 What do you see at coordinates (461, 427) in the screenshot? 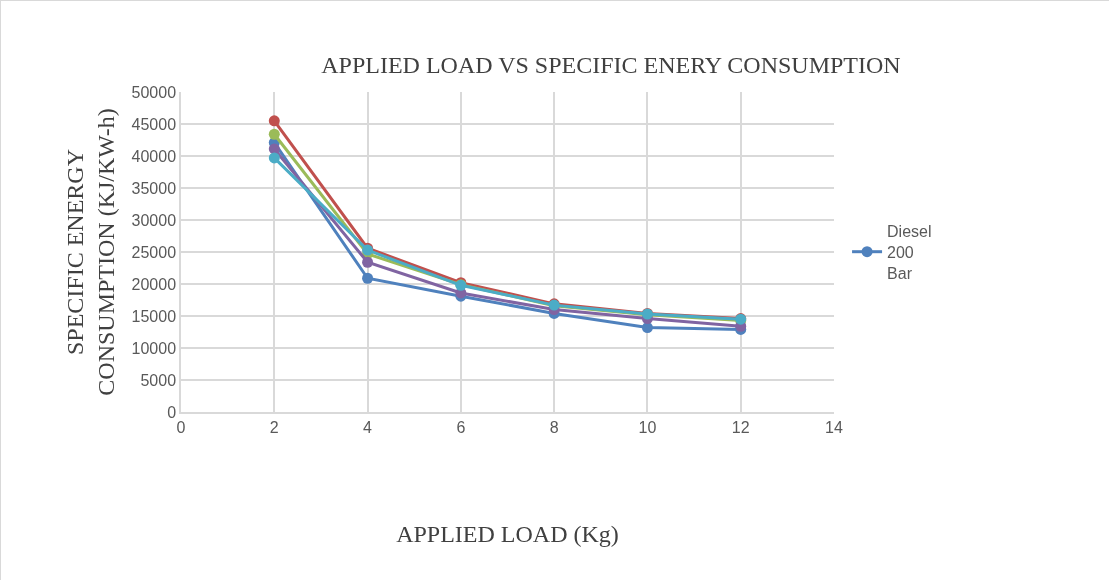
I see `x-tick-label: 6` at bounding box center [461, 427].